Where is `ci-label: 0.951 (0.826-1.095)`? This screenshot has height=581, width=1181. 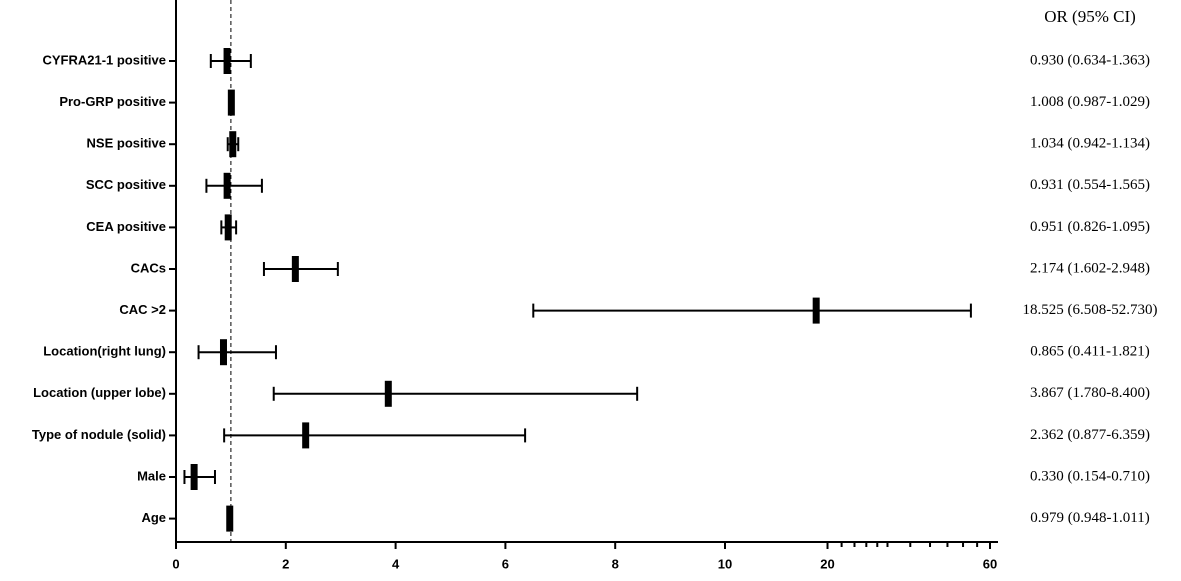
ci-label: 0.951 (0.826-1.095) is located at coordinates (1090, 227).